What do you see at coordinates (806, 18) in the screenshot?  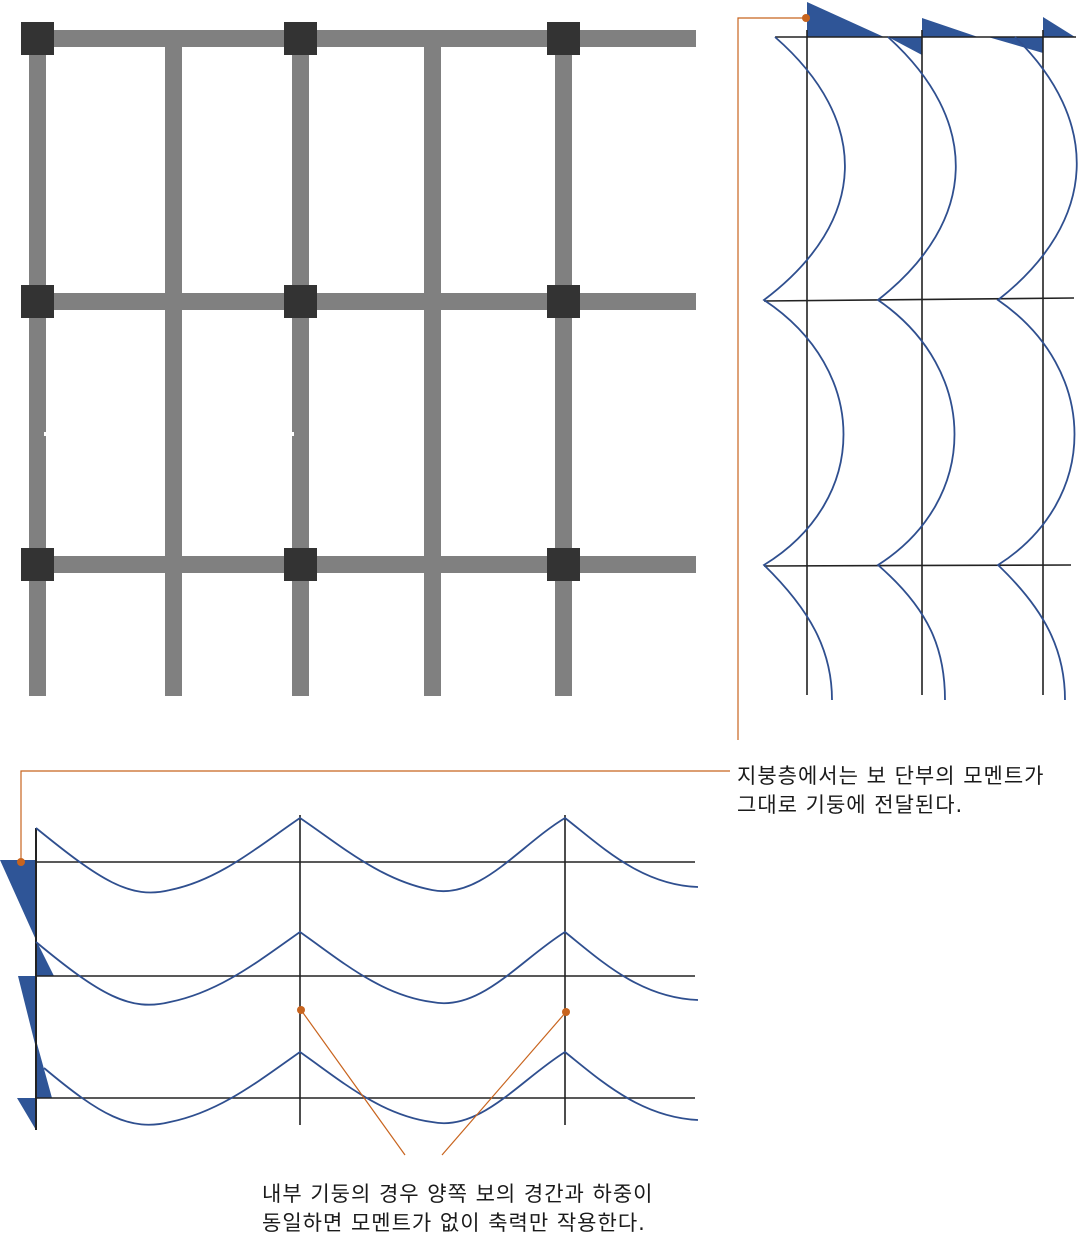 I see `roof-leader-dot` at bounding box center [806, 18].